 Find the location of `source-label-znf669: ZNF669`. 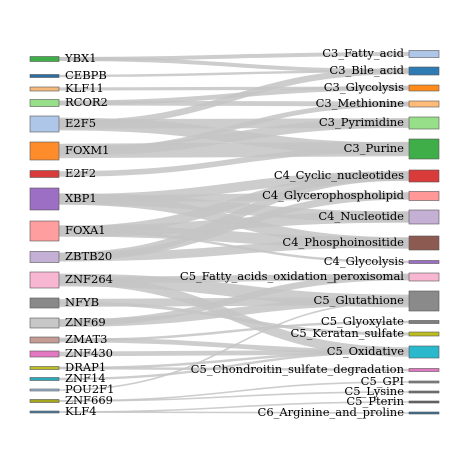

source-label-znf669: ZNF669 is located at coordinates (89, 400).